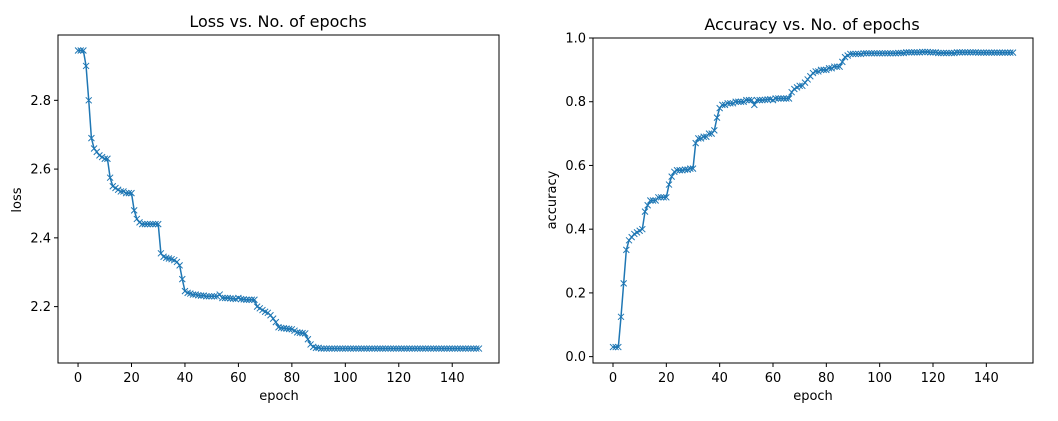  Describe the element at coordinates (40, 238) in the screenshot. I see `loss-y-tick-label: 2.4` at that location.